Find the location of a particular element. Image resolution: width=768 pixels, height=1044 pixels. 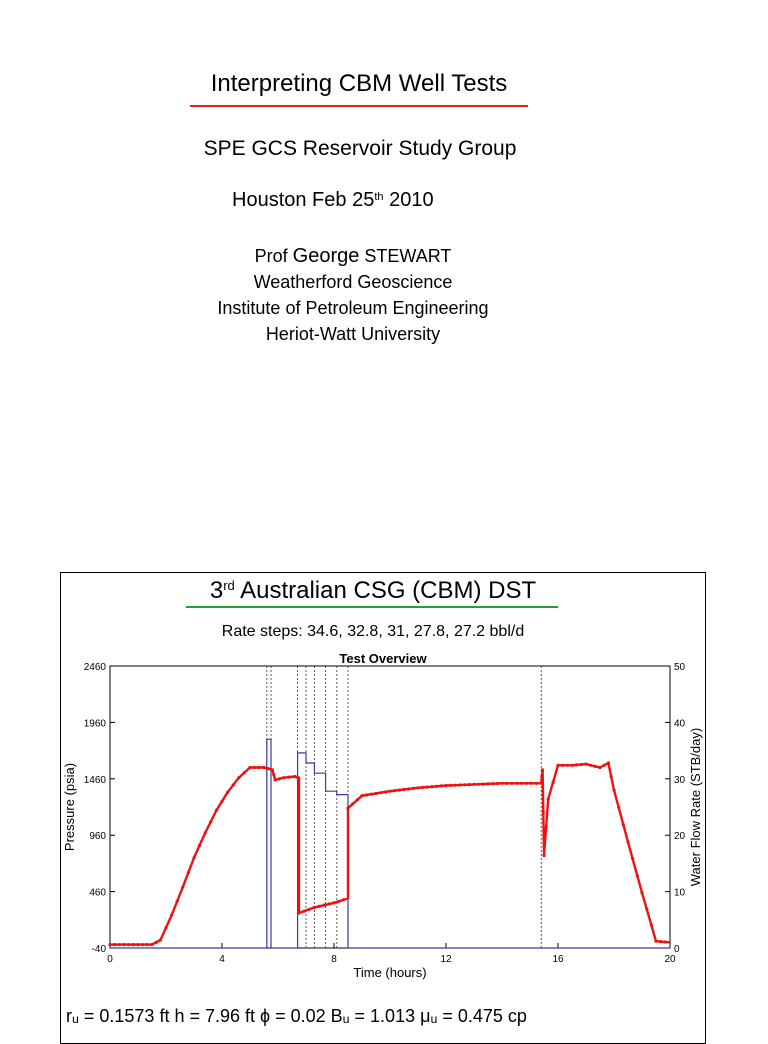

y2-axis-label: Water Flow Rate (STB/day) is located at coordinates (695, 807).